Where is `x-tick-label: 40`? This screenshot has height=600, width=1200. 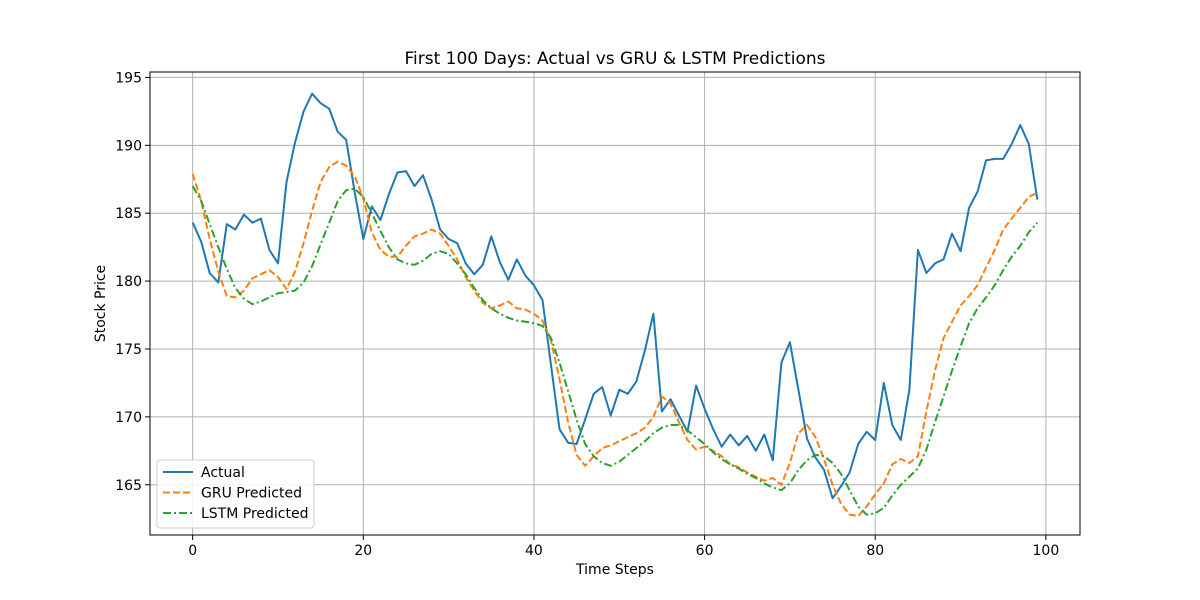 x-tick-label: 40 is located at coordinates (534, 551).